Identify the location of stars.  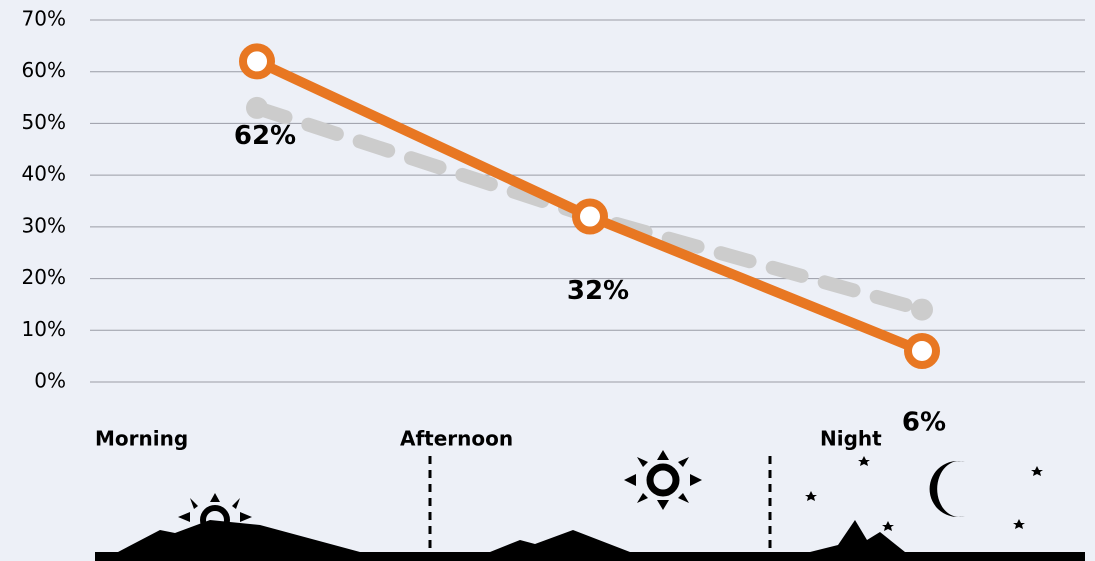
(924, 493).